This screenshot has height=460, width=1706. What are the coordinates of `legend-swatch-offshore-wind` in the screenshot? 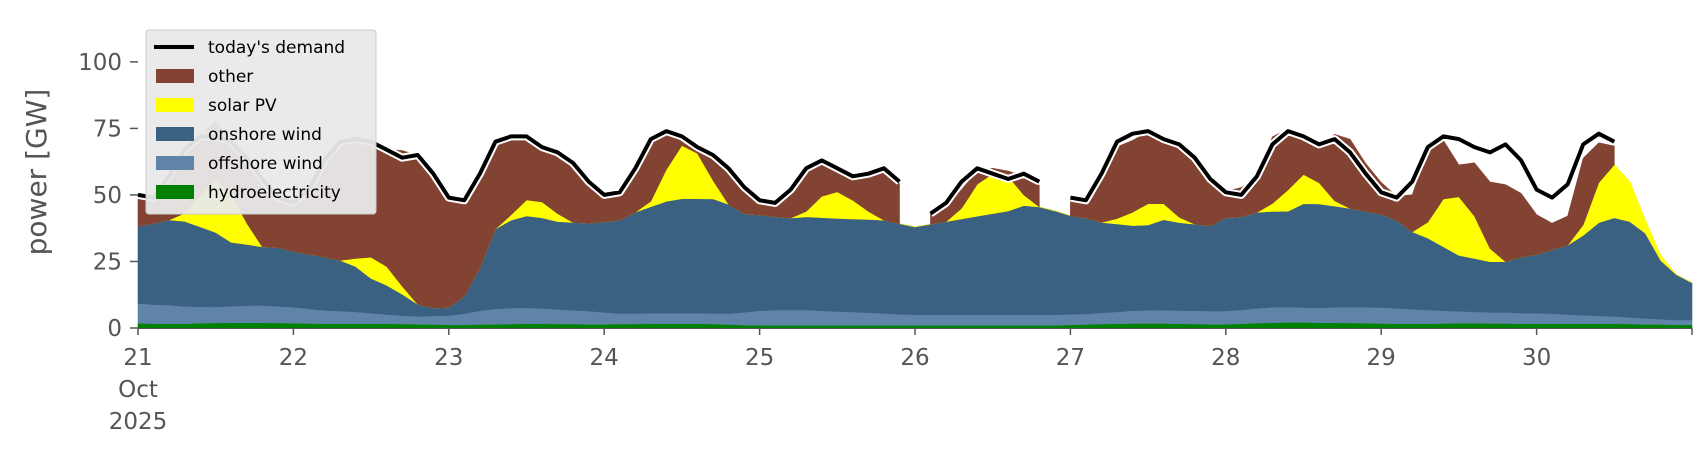 It's located at (175, 163).